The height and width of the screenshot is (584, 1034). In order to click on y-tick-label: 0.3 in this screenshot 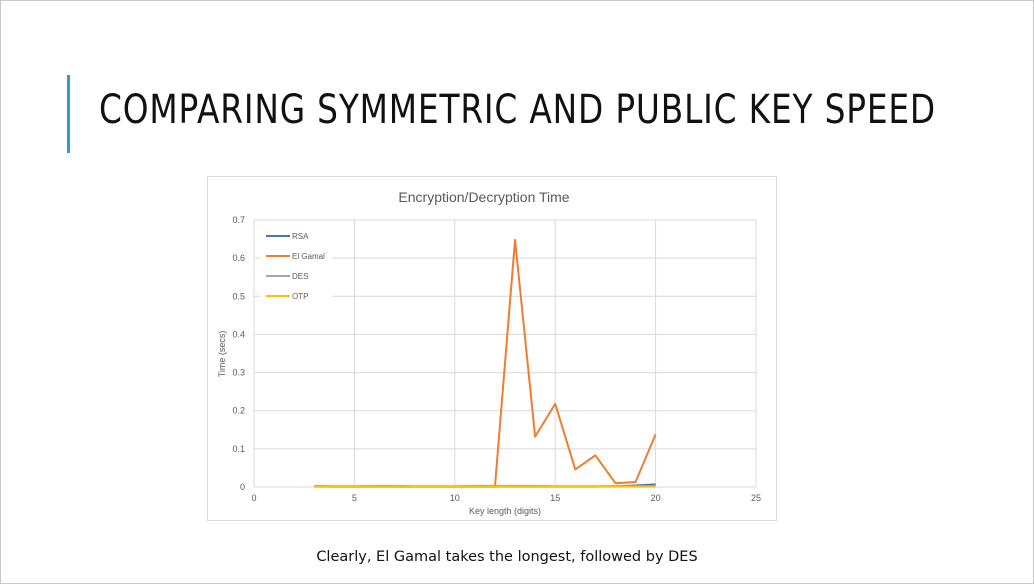, I will do `click(238, 373)`.